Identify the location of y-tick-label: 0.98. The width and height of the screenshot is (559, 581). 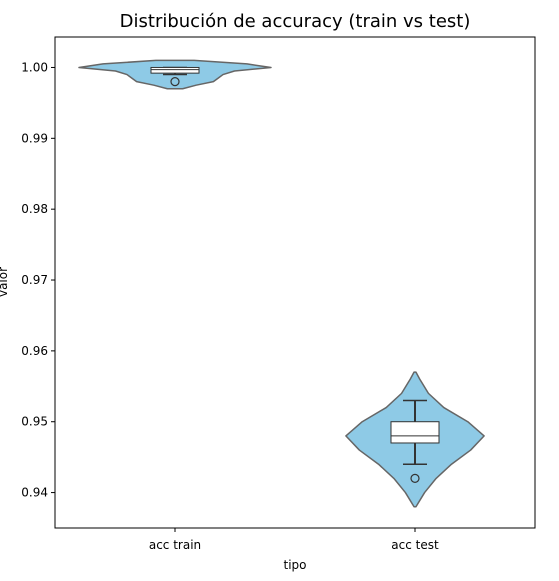
(34, 209).